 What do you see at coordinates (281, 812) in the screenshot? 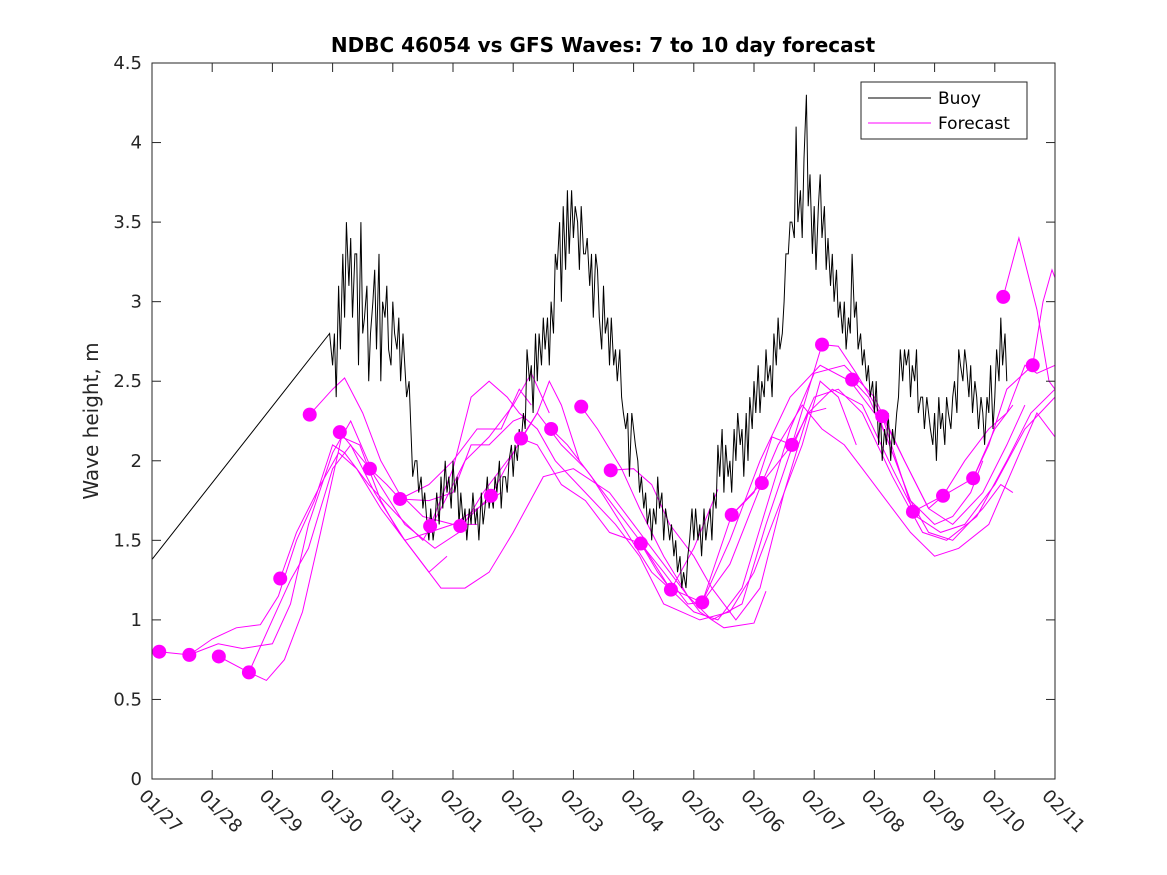
I see `x-tick-label: 01/29` at bounding box center [281, 812].